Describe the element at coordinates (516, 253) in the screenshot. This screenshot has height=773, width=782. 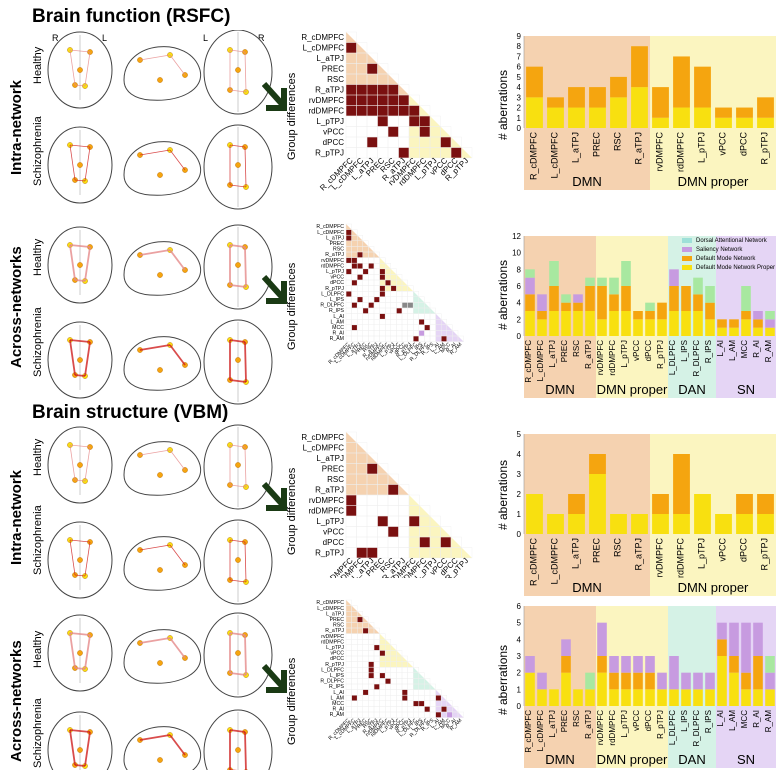
I see `bar-y-tick: 10` at that location.